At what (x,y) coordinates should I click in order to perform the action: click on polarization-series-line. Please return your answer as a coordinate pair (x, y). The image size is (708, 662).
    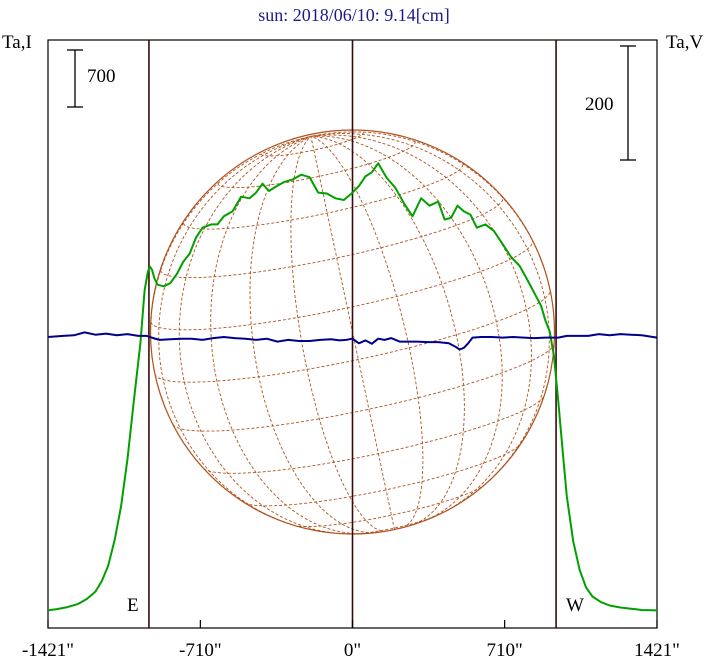
    Looking at the image, I should click on (352, 341).